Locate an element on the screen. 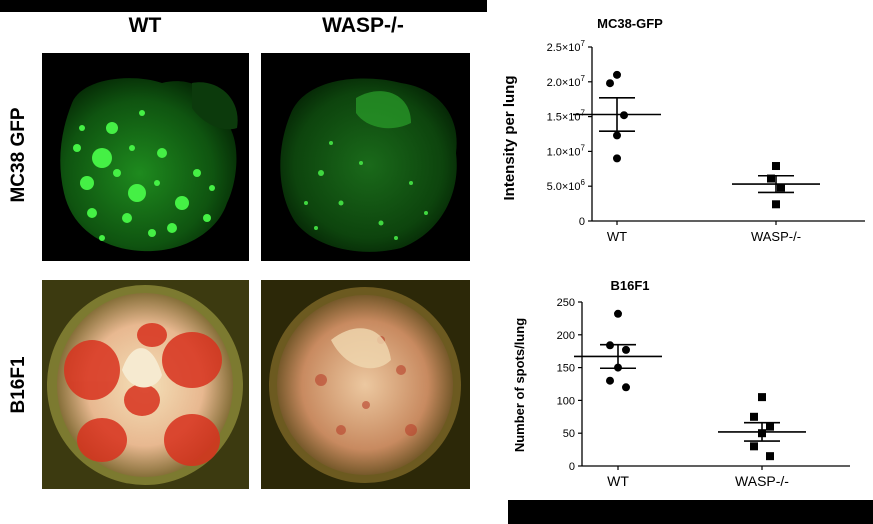  column-label-wasp: WASP-/- is located at coordinates (363, 25).